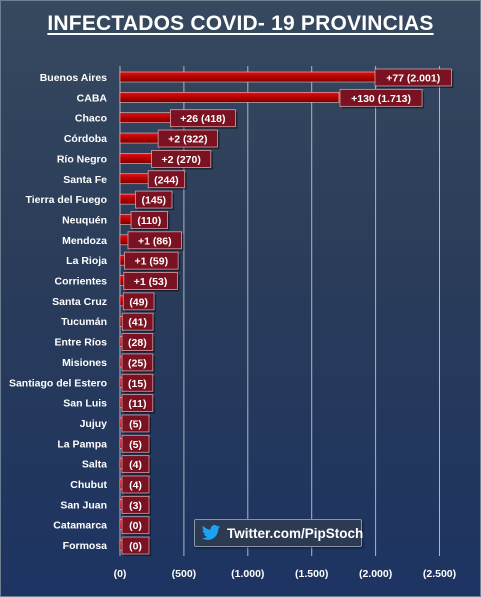  I want to click on category-label: Jujuy, so click(94, 424).